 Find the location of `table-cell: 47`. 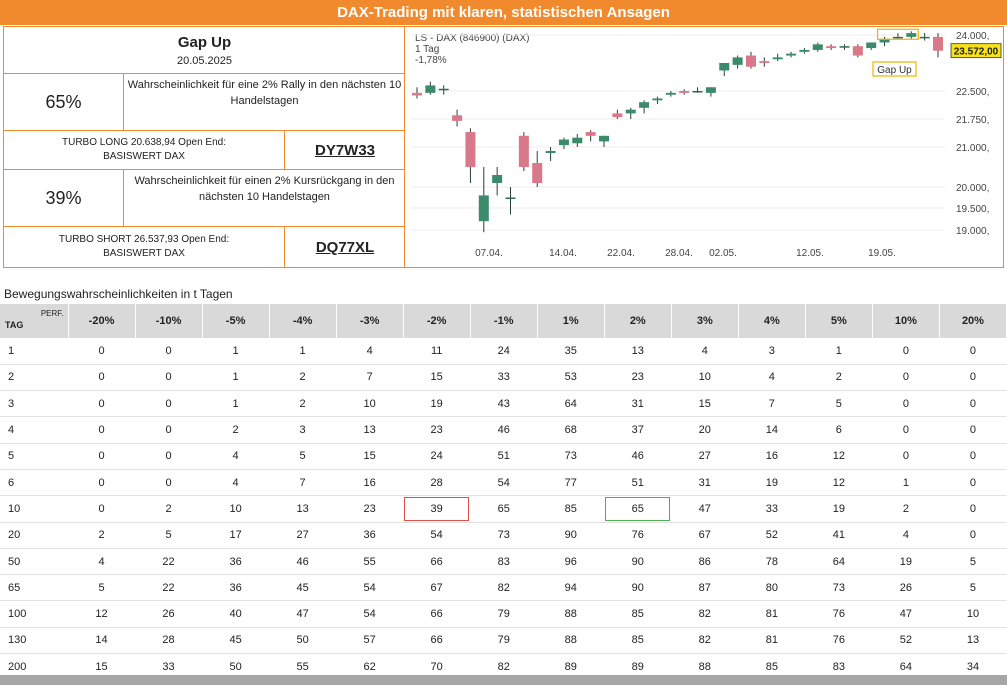

table-cell: 47 is located at coordinates (705, 509).